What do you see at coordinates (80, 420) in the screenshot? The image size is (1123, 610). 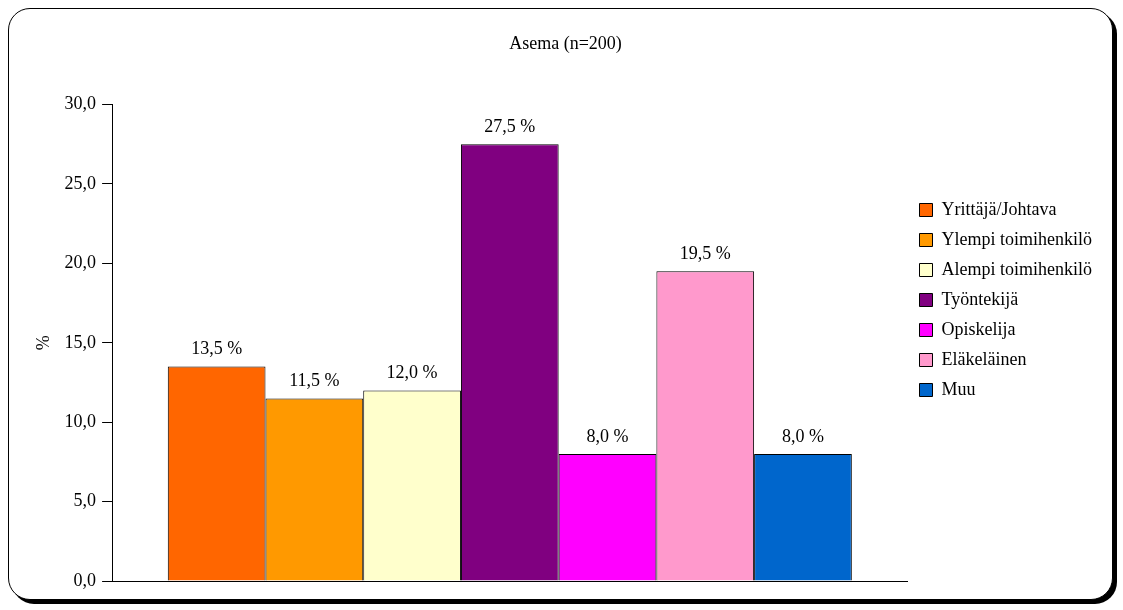 I see `y-tick-label: 10,0` at bounding box center [80, 420].